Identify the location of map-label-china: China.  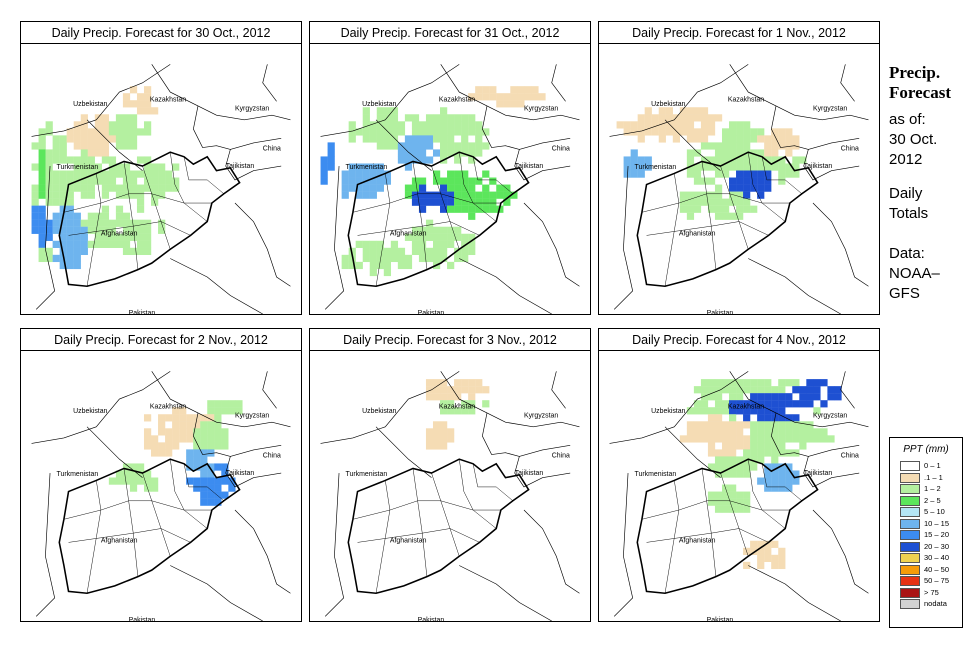
(561, 148).